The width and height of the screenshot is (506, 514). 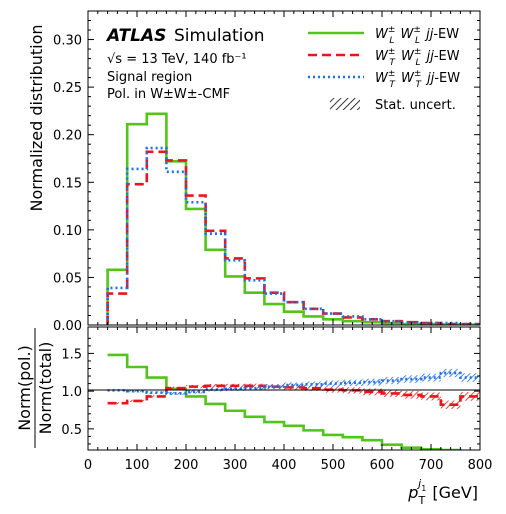 I want to click on ratio-x-tick-label: 700, so click(x=431, y=465).